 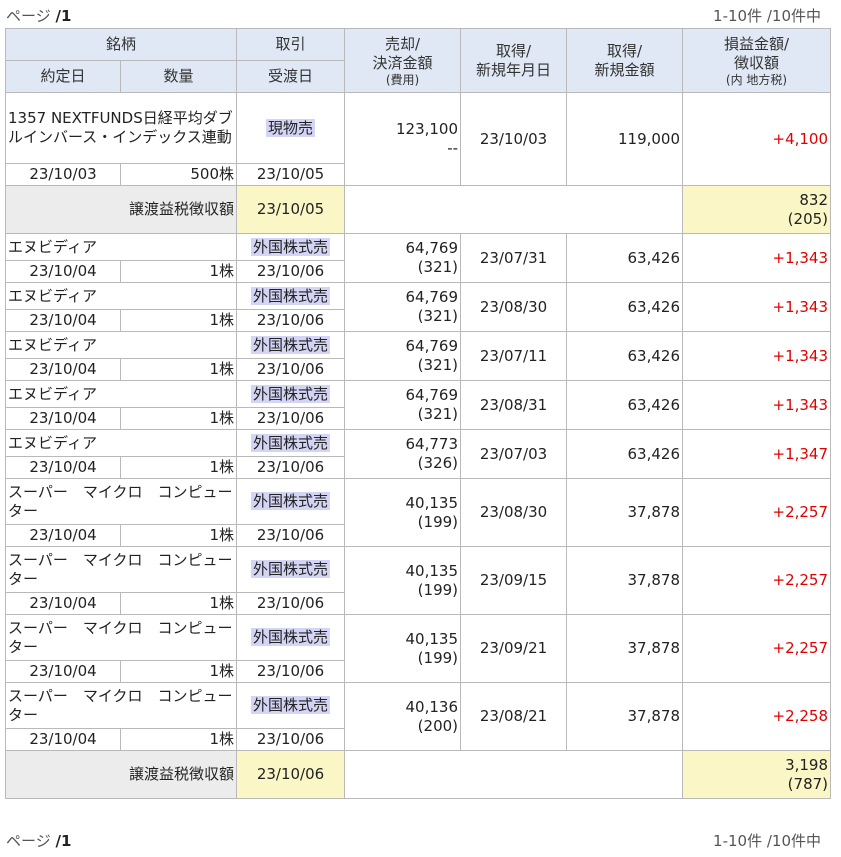 I want to click on header-settle-date: 受渡日, so click(x=291, y=76).